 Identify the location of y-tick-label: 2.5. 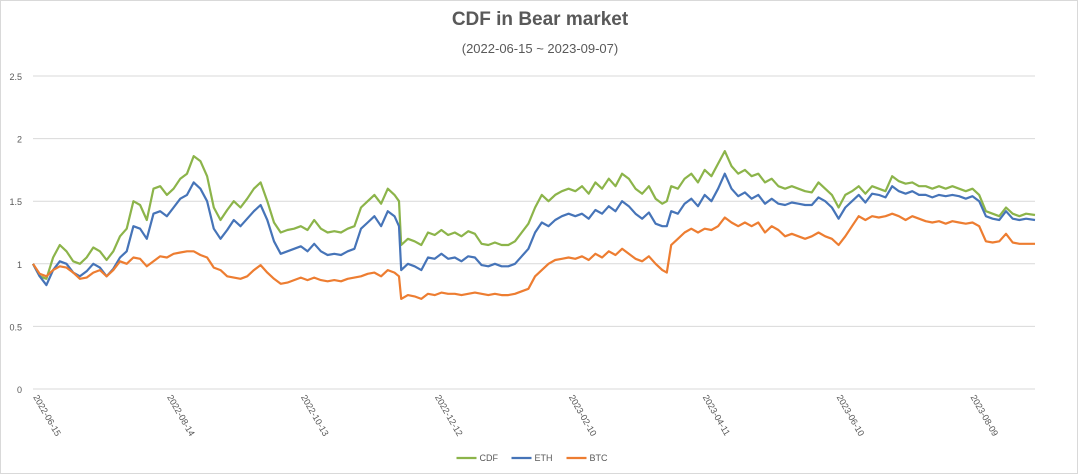
(15, 77).